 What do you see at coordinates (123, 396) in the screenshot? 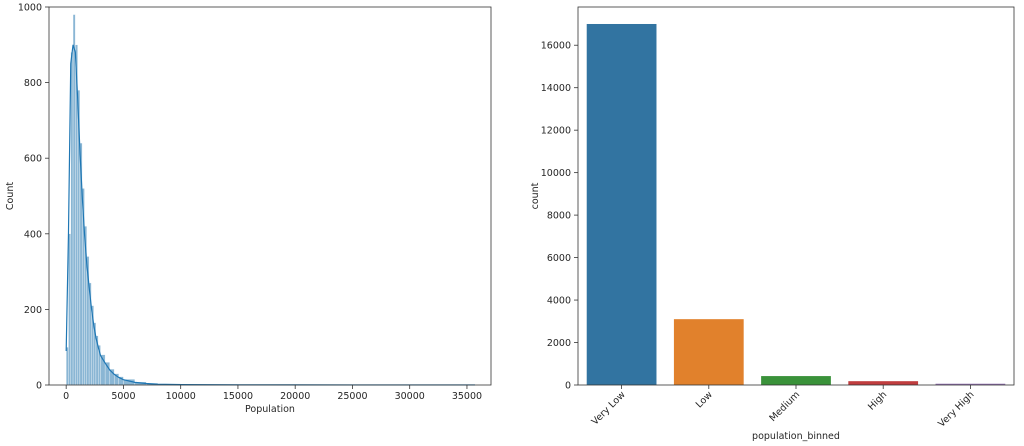
I see `histogram-x-tick-label: 5000` at bounding box center [123, 396].